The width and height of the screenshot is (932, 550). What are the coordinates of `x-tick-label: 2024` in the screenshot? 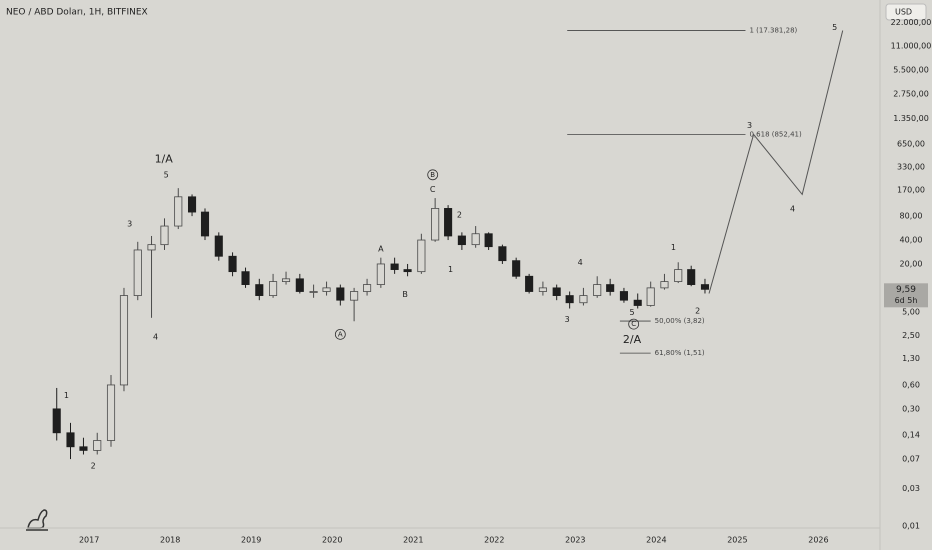 It's located at (656, 540).